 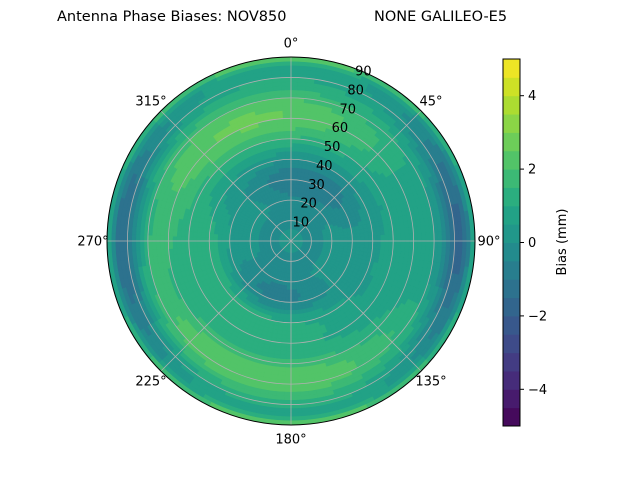 I want to click on chart-title-right: NONE GALILEO-E5, so click(x=440, y=17).